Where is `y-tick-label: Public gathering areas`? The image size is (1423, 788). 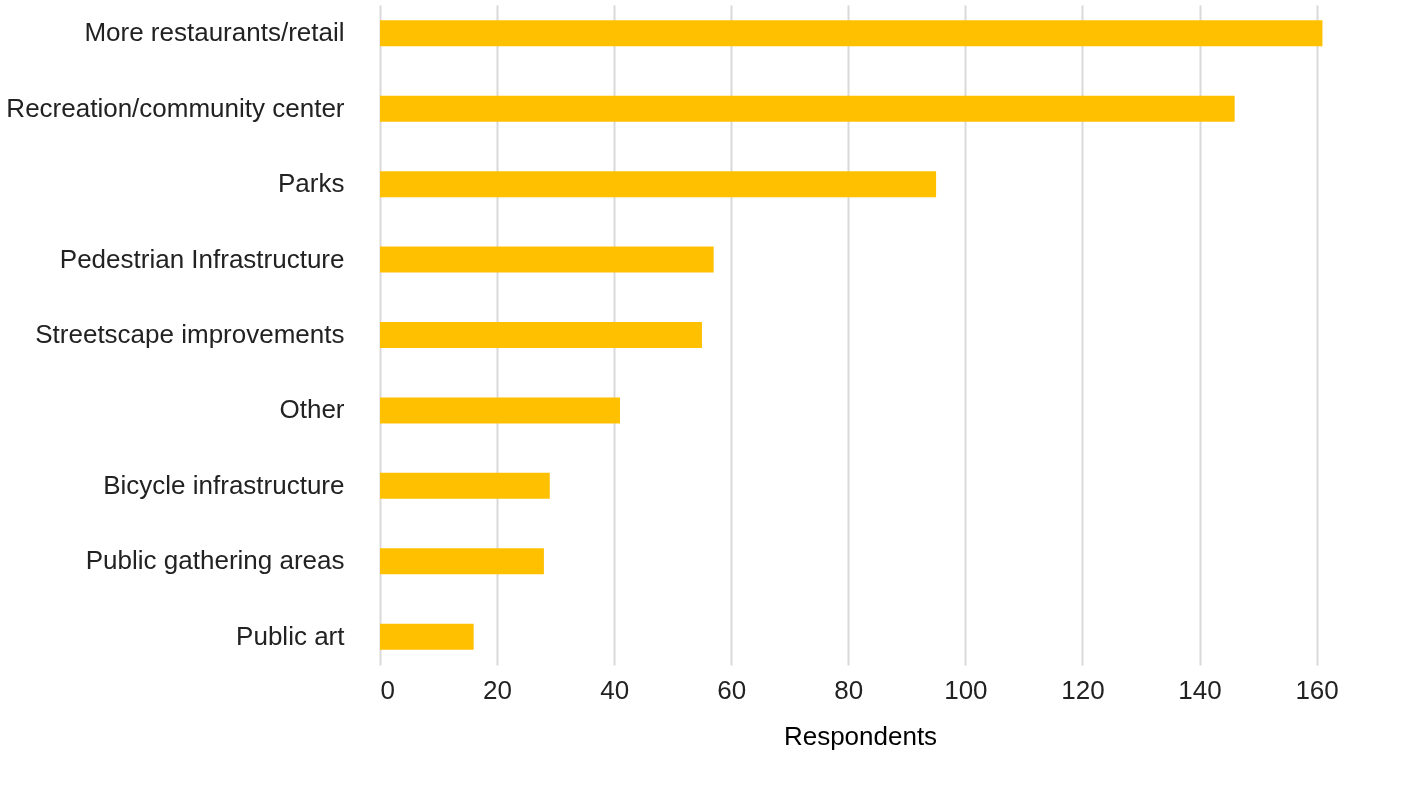
y-tick-label: Public gathering areas is located at coordinates (215, 560).